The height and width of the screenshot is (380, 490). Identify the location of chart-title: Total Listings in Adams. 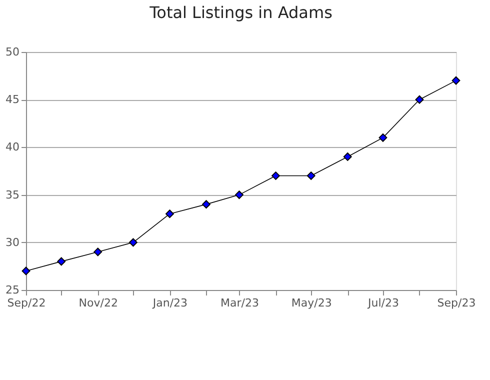
(240, 12).